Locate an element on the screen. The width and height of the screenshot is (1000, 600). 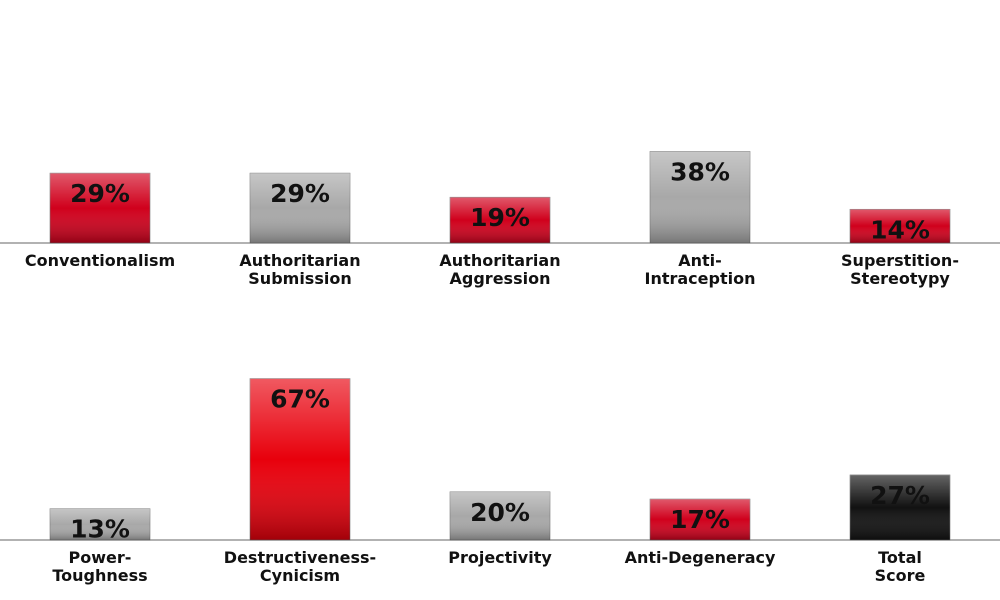
category-label: Aggression is located at coordinates (500, 278).